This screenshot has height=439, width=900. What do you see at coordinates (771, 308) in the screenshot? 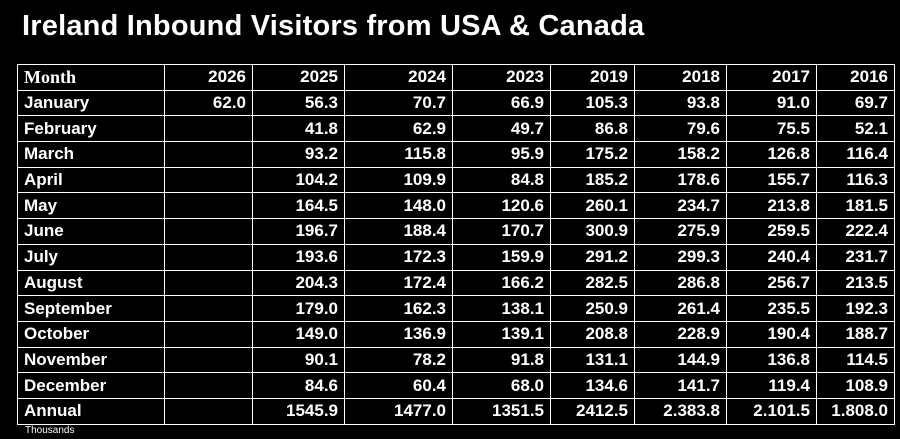
I see `table-cell: 235.5` at bounding box center [771, 308].